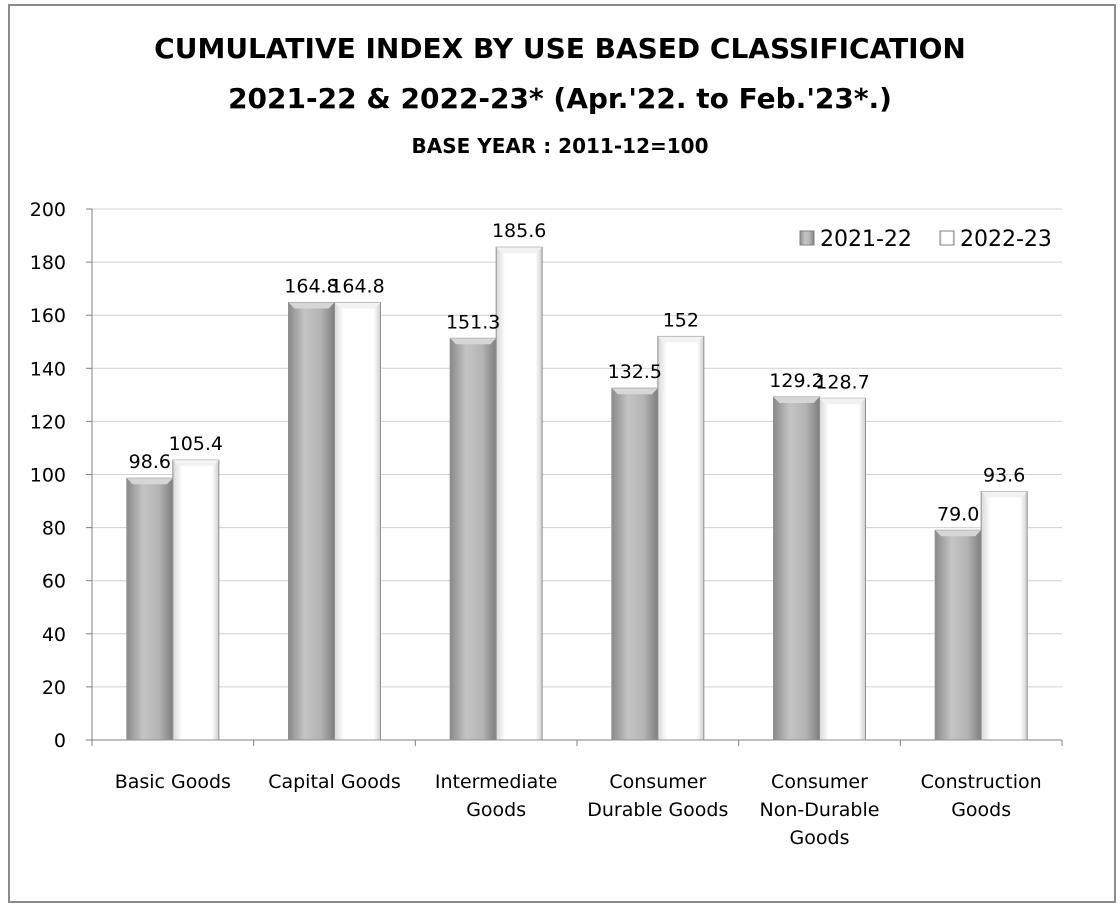 This screenshot has height=907, width=1120. Describe the element at coordinates (796, 381) in the screenshot. I see `data-label: 129.2` at that location.